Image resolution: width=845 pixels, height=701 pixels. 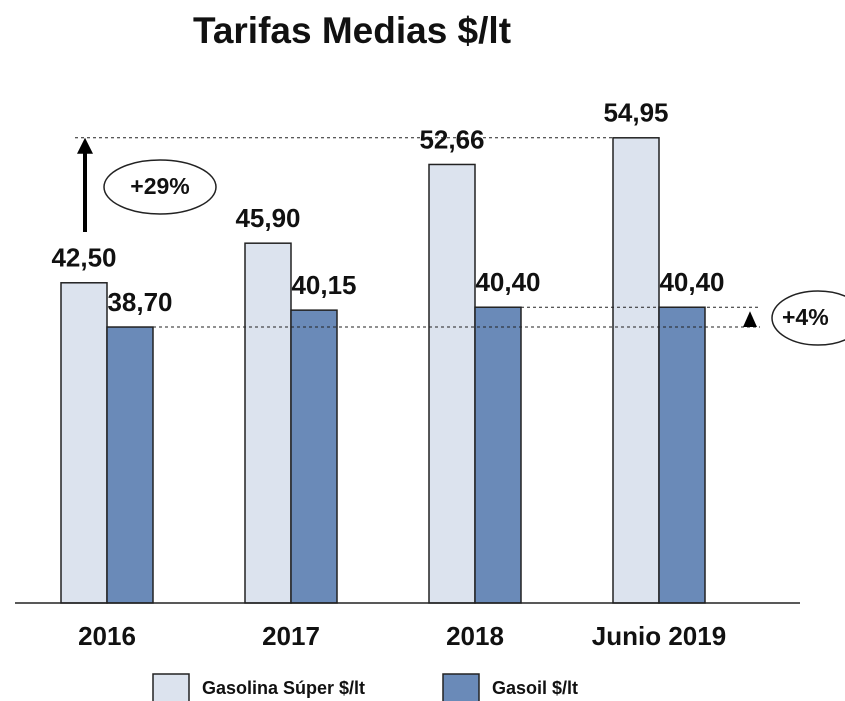 What do you see at coordinates (283, 688) in the screenshot?
I see `legend-label: Gasolina Súper $/lt` at bounding box center [283, 688].